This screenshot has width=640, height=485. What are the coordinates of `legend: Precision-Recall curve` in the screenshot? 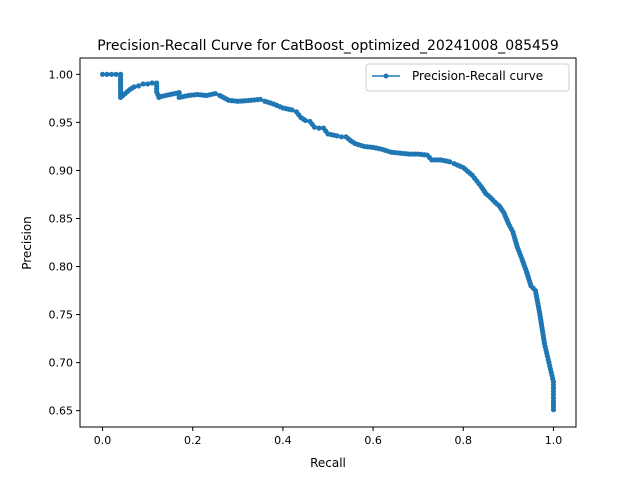 It's located at (467, 77).